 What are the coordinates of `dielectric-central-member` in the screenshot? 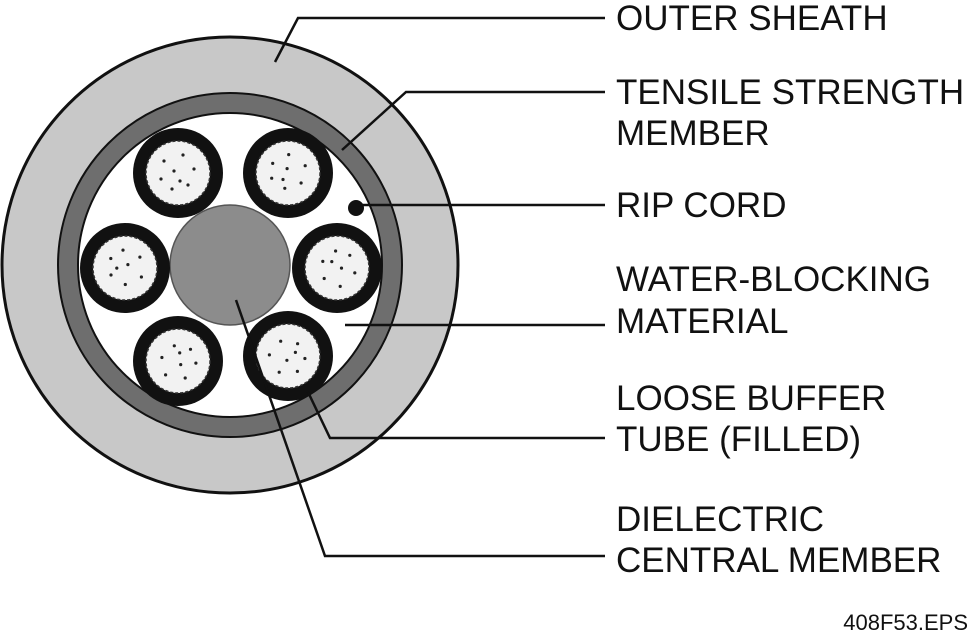 It's located at (230, 265).